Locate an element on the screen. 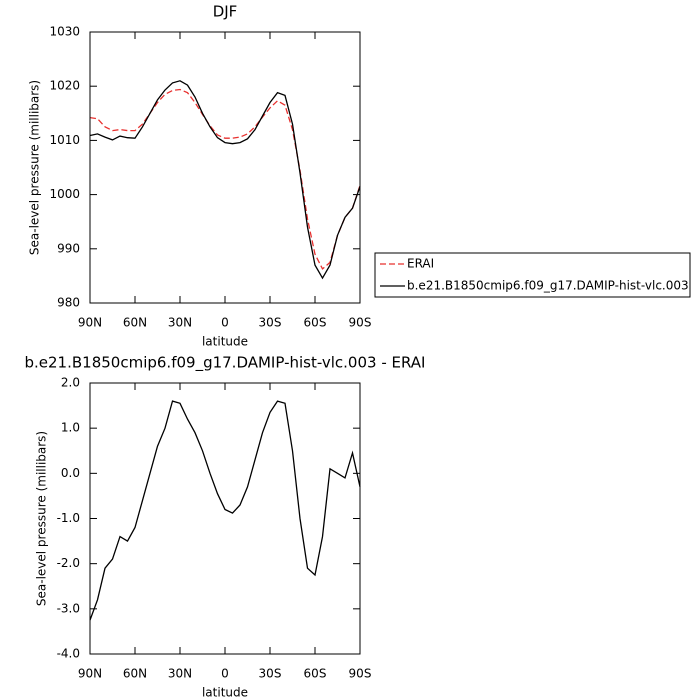 The width and height of the screenshot is (700, 700). legend-box is located at coordinates (532, 275).